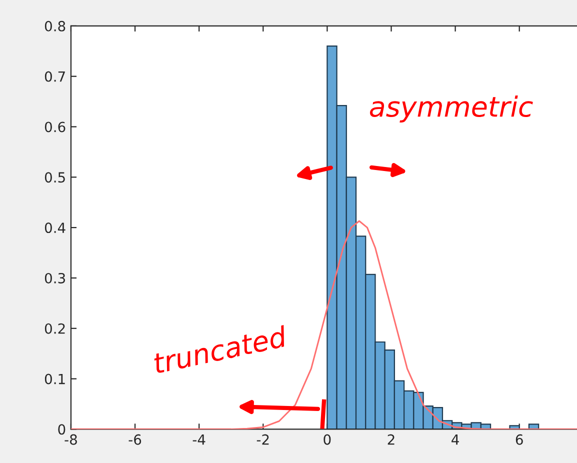 The image size is (577, 463). I want to click on y-tick-label: 0.7, so click(54, 76).